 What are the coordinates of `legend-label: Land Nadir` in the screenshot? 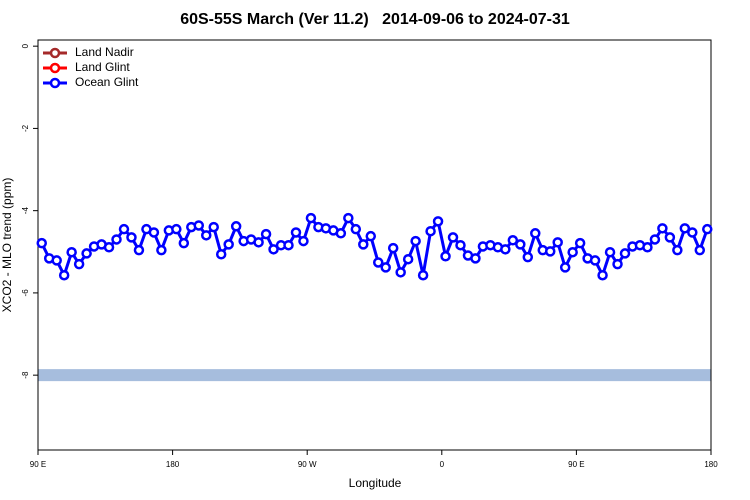 It's located at (104, 52).